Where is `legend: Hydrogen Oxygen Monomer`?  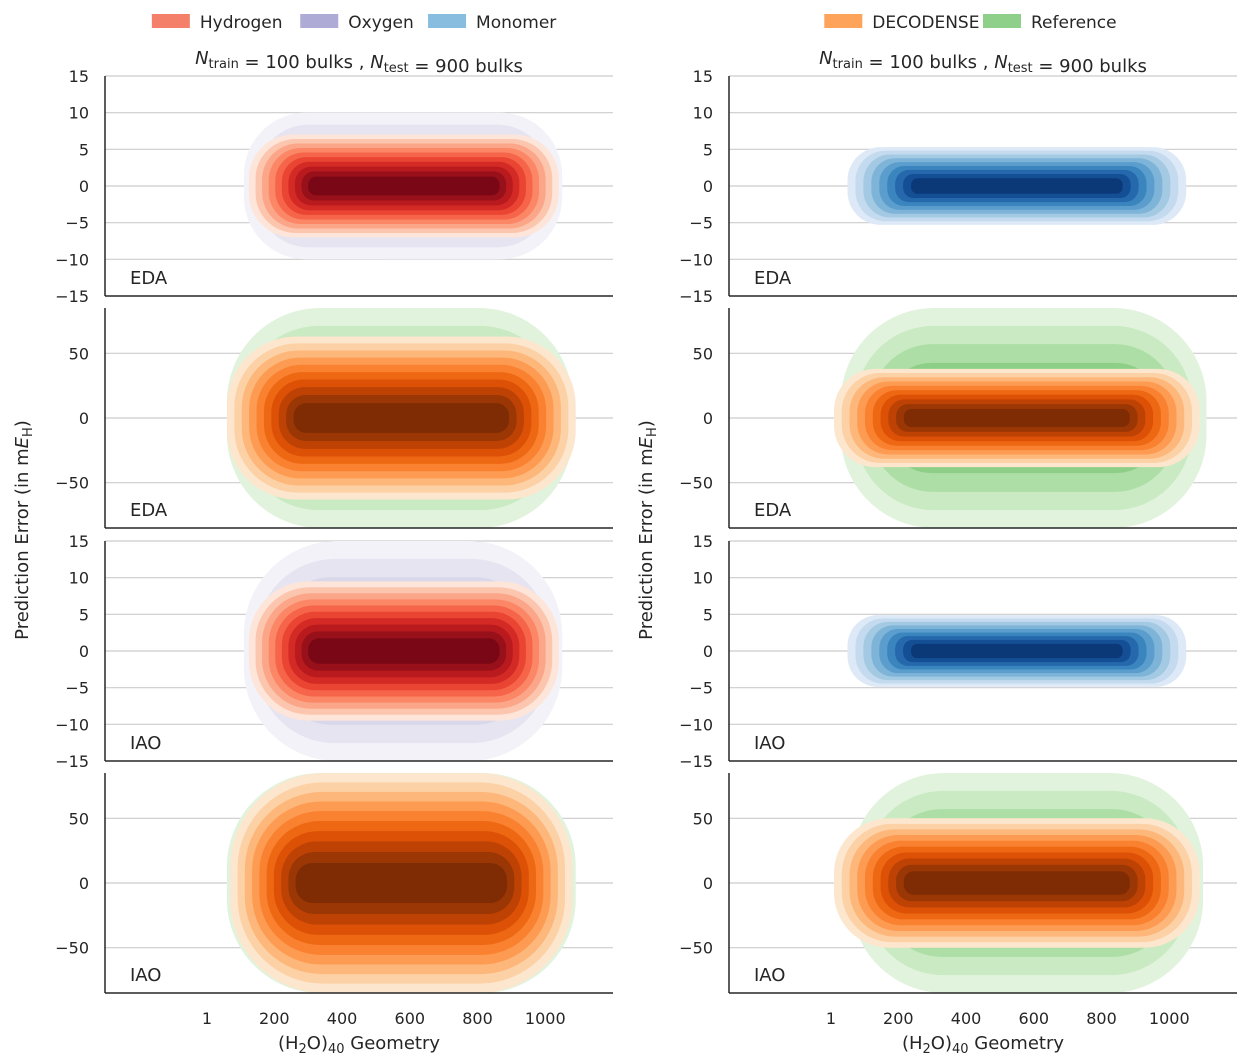
legend: Hydrogen Oxygen Monomer is located at coordinates (353, 23).